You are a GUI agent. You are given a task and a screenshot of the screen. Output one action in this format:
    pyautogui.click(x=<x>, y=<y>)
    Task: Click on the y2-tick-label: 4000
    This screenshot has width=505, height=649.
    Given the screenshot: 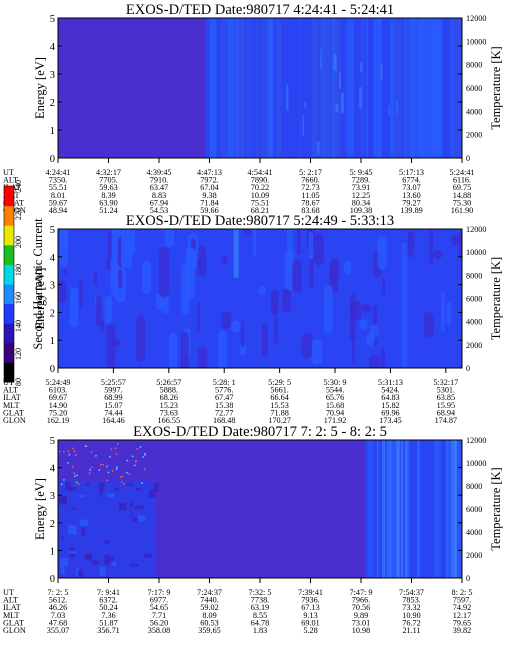 What is the action you would take?
    pyautogui.click(x=474, y=111)
    